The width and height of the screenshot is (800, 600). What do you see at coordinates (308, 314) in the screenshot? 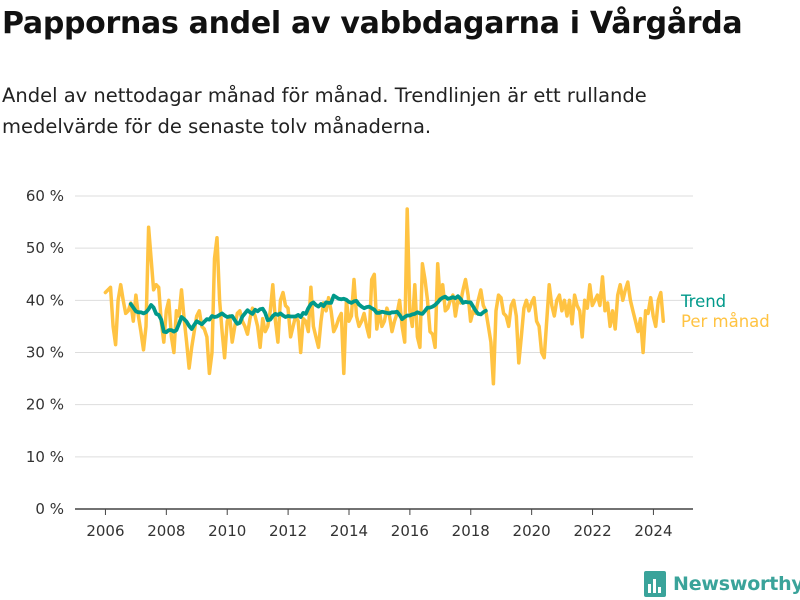
I see `trend-line` at bounding box center [308, 314].